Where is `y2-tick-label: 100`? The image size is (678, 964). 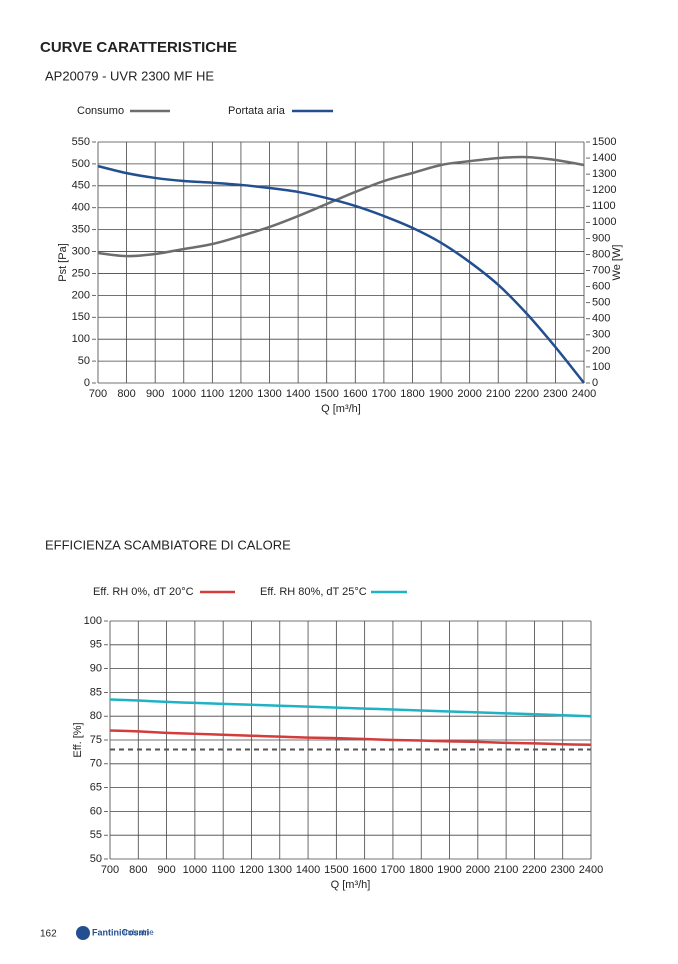 y2-tick-label: 100 is located at coordinates (601, 367).